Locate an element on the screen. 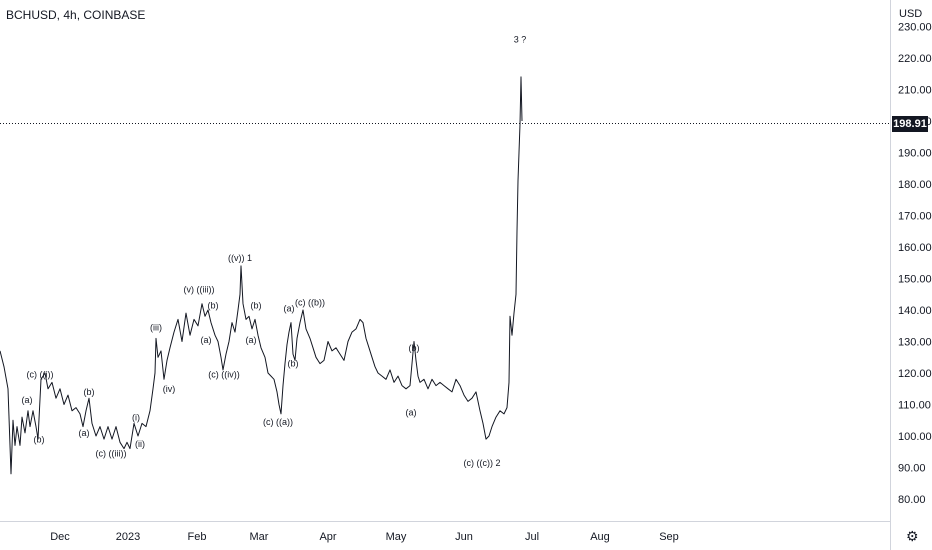 This screenshot has height=550, width=932. wave-label: (ii) is located at coordinates (140, 444).